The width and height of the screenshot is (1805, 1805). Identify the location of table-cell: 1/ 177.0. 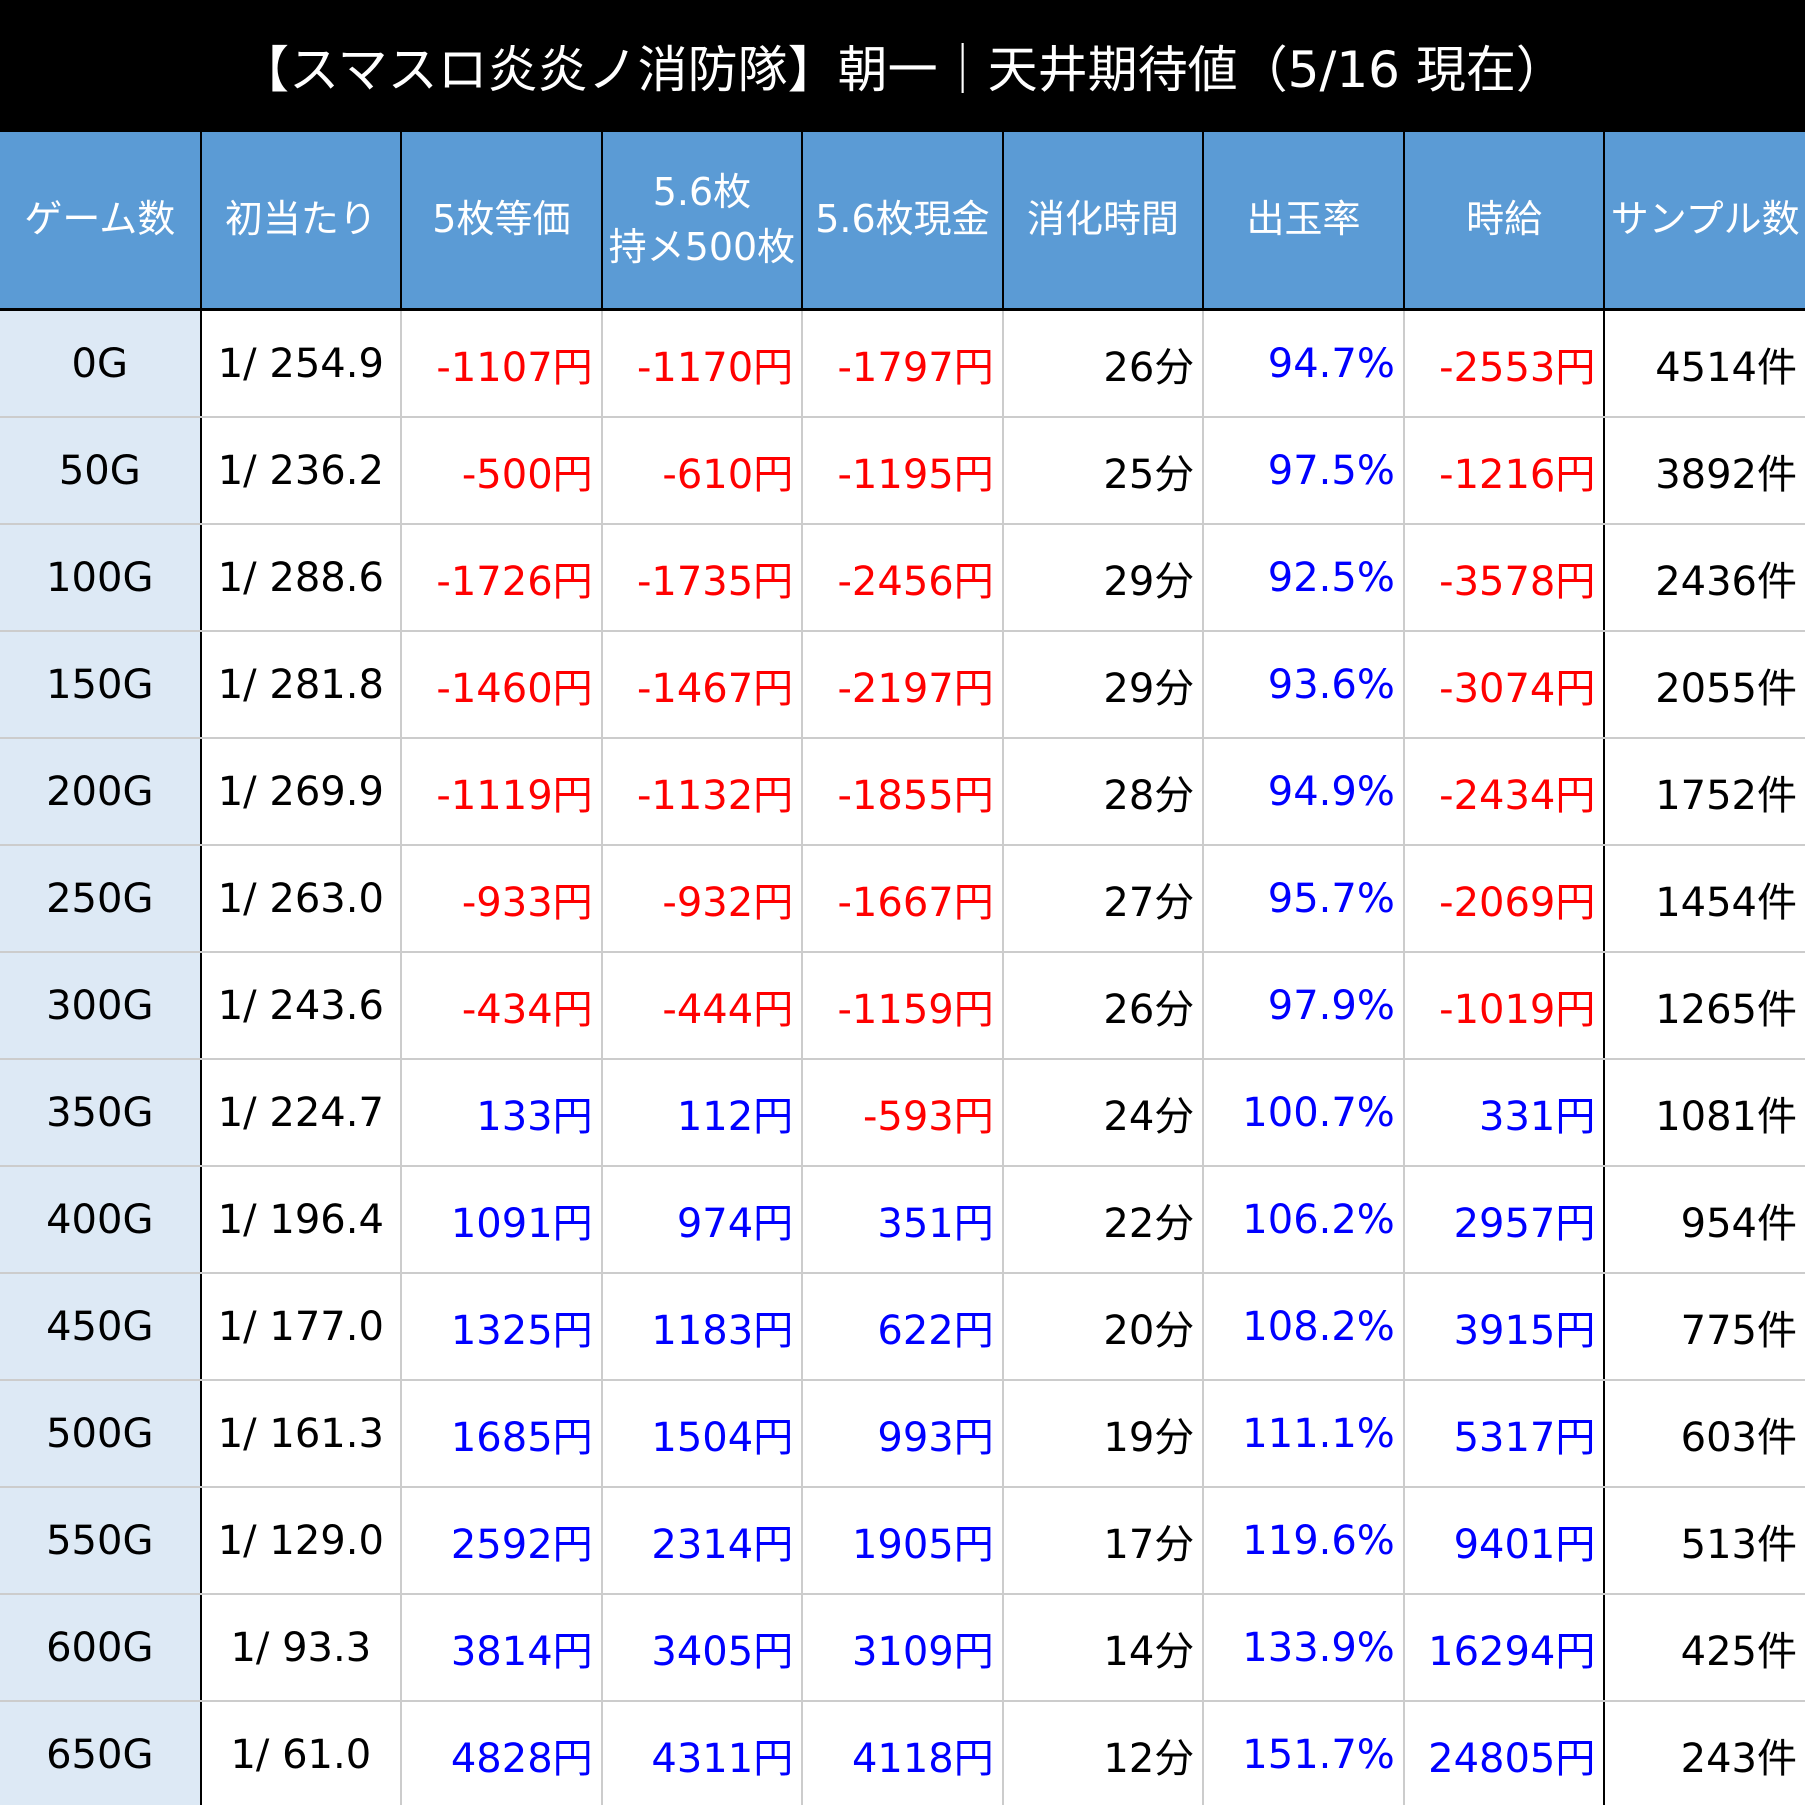
(301, 1327).